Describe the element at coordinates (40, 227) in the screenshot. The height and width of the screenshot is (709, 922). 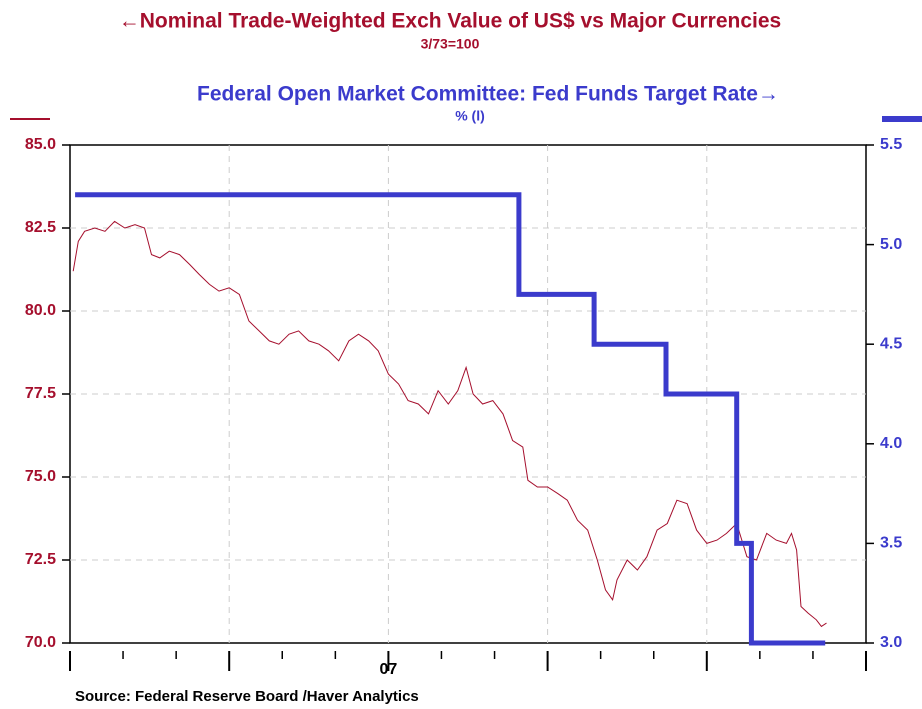
I see `y-tick-label: 82.5` at that location.